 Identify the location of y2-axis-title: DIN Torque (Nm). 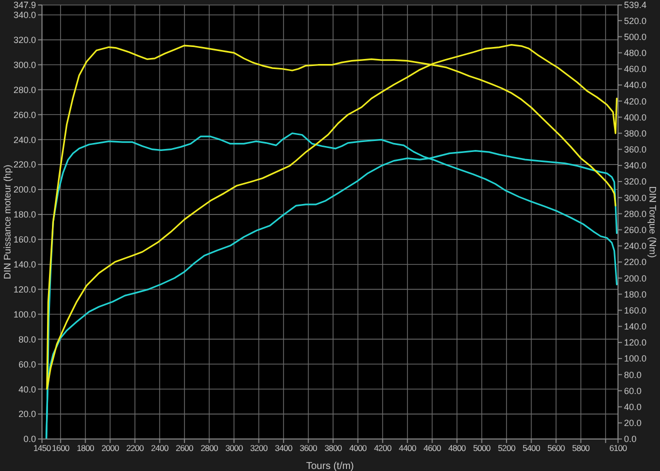
(652, 222).